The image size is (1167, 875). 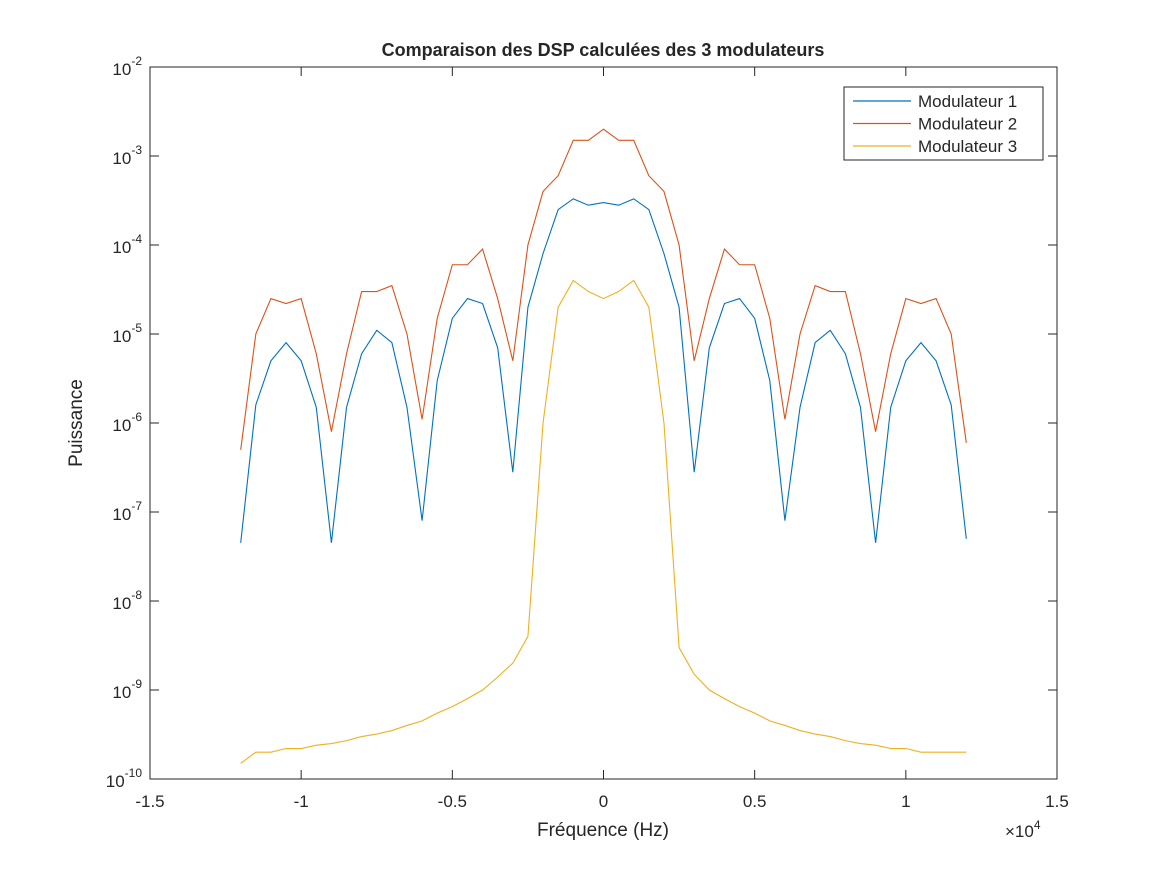 I want to click on y-tick-label: 10⁻⁷, so click(x=127, y=511).